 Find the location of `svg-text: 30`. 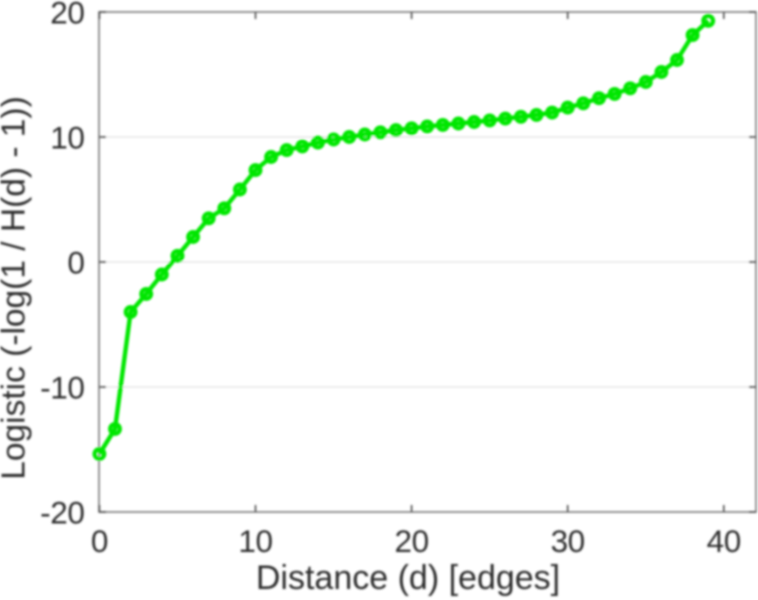

svg-text: 30 is located at coordinates (568, 541).